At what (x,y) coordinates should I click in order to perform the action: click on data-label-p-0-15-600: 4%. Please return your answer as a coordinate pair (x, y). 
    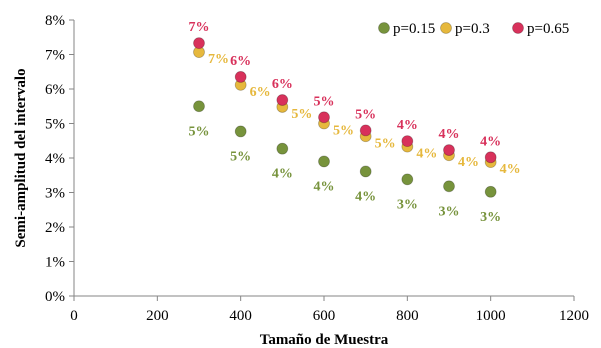
    Looking at the image, I should click on (324, 186).